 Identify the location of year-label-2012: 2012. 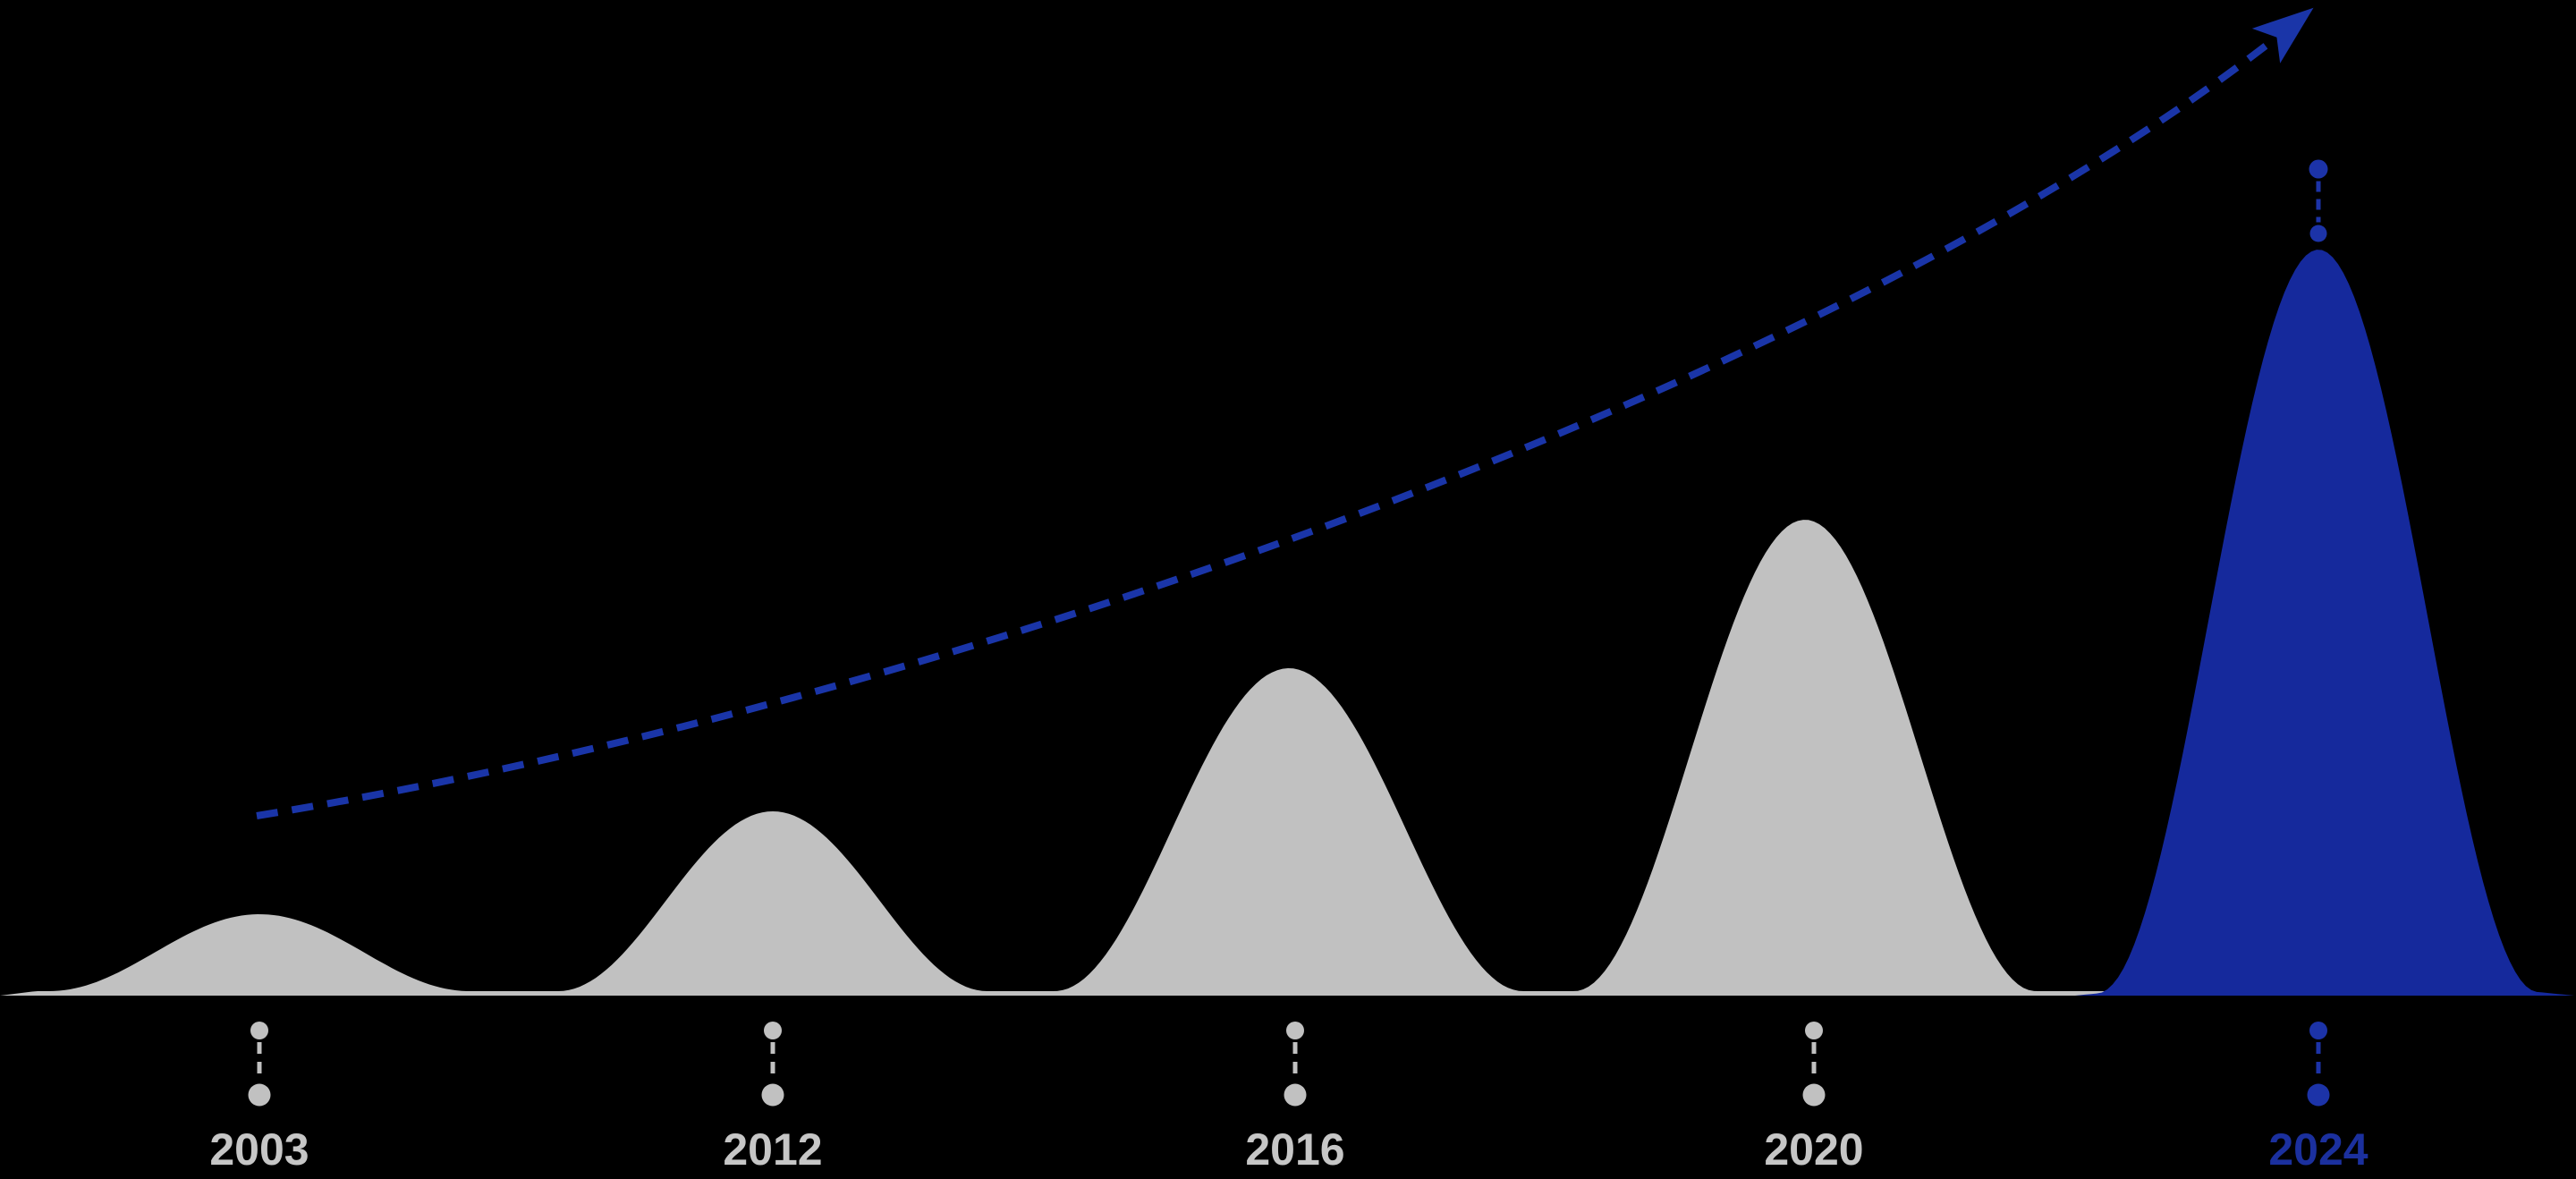
(772, 1149).